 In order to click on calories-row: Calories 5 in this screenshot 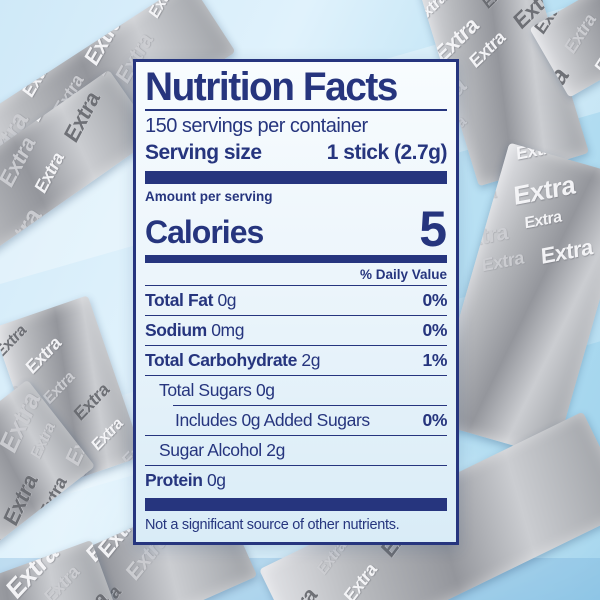, I will do `click(296, 229)`.